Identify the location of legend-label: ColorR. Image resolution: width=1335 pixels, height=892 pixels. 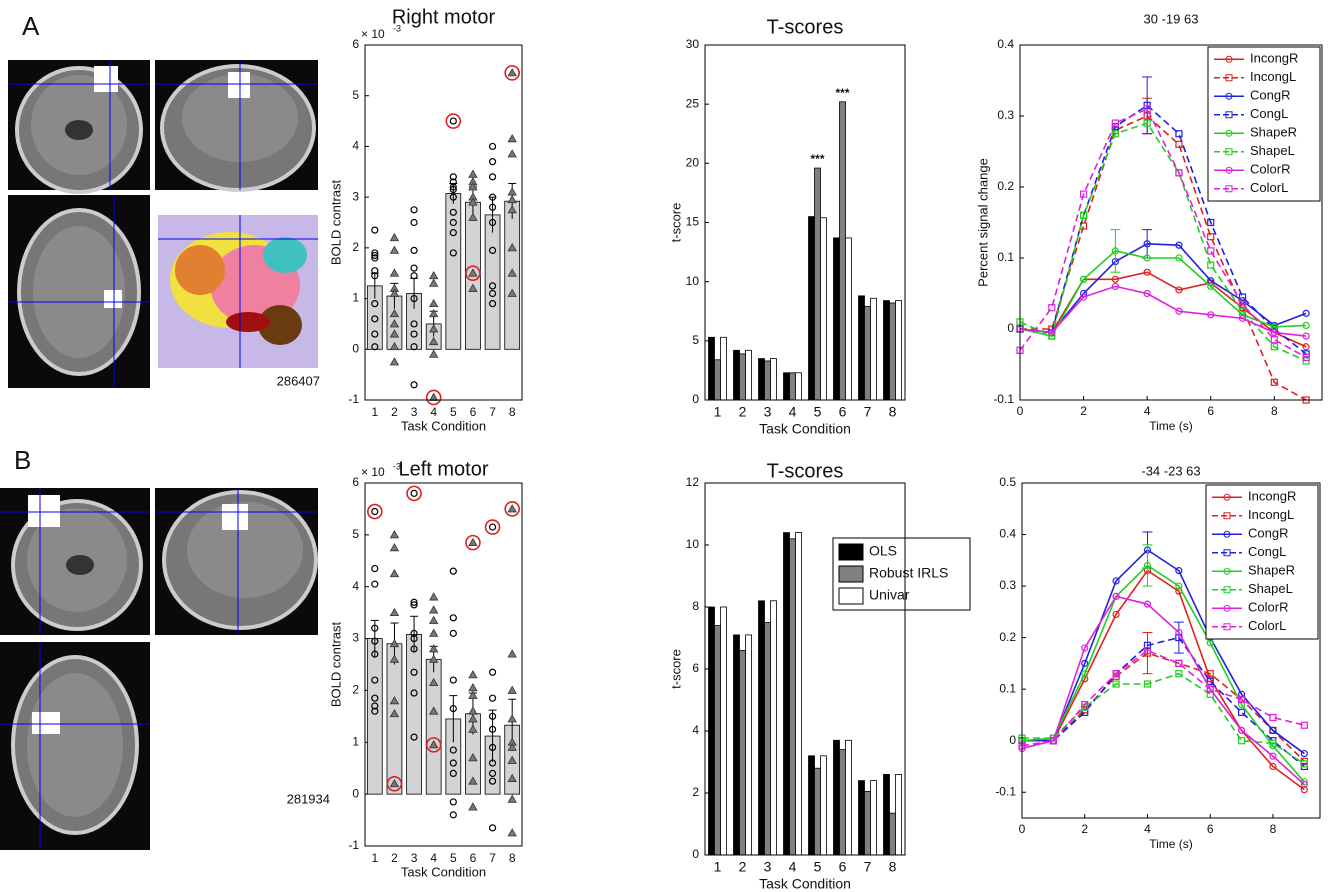
(1268, 607).